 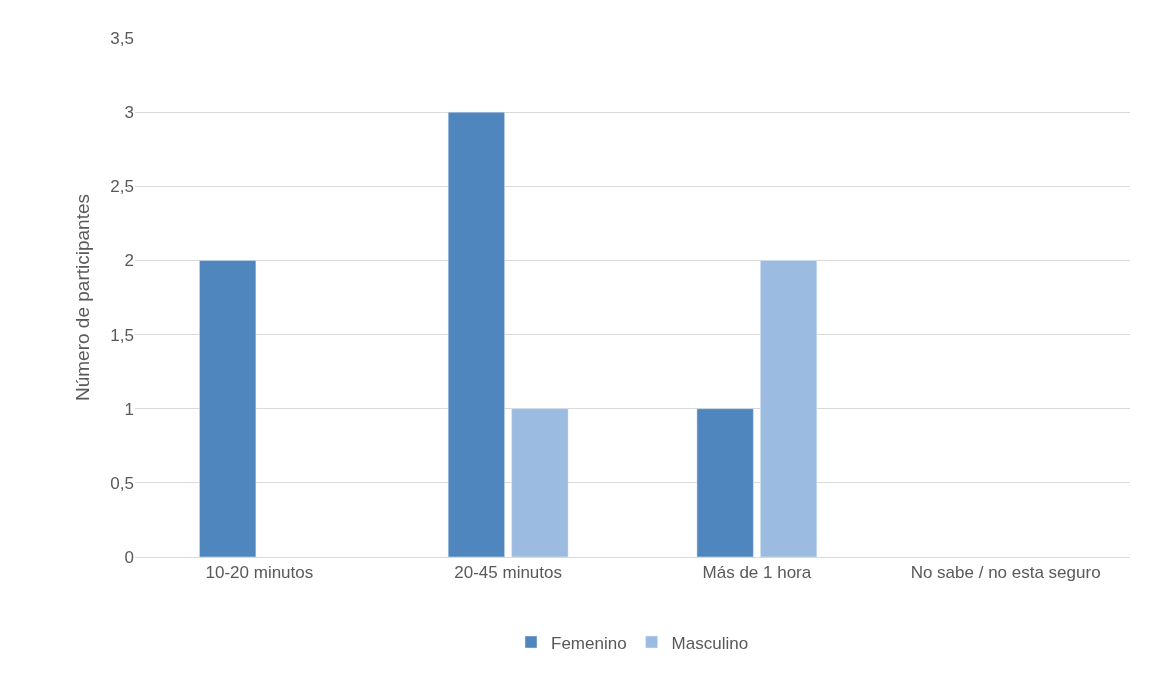 What do you see at coordinates (129, 261) in the screenshot?
I see `y-tick-label: 2` at bounding box center [129, 261].